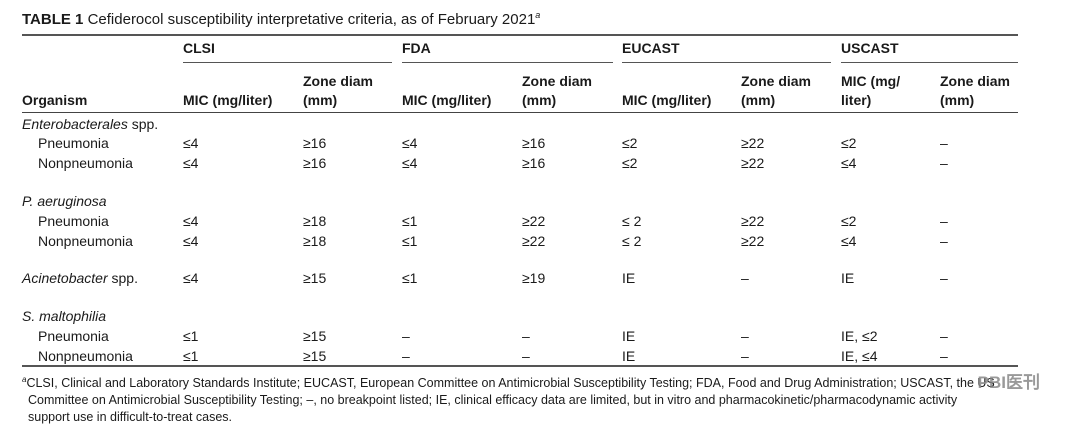 The height and width of the screenshot is (432, 1080). I want to click on group-rule-eucast, so click(726, 62).